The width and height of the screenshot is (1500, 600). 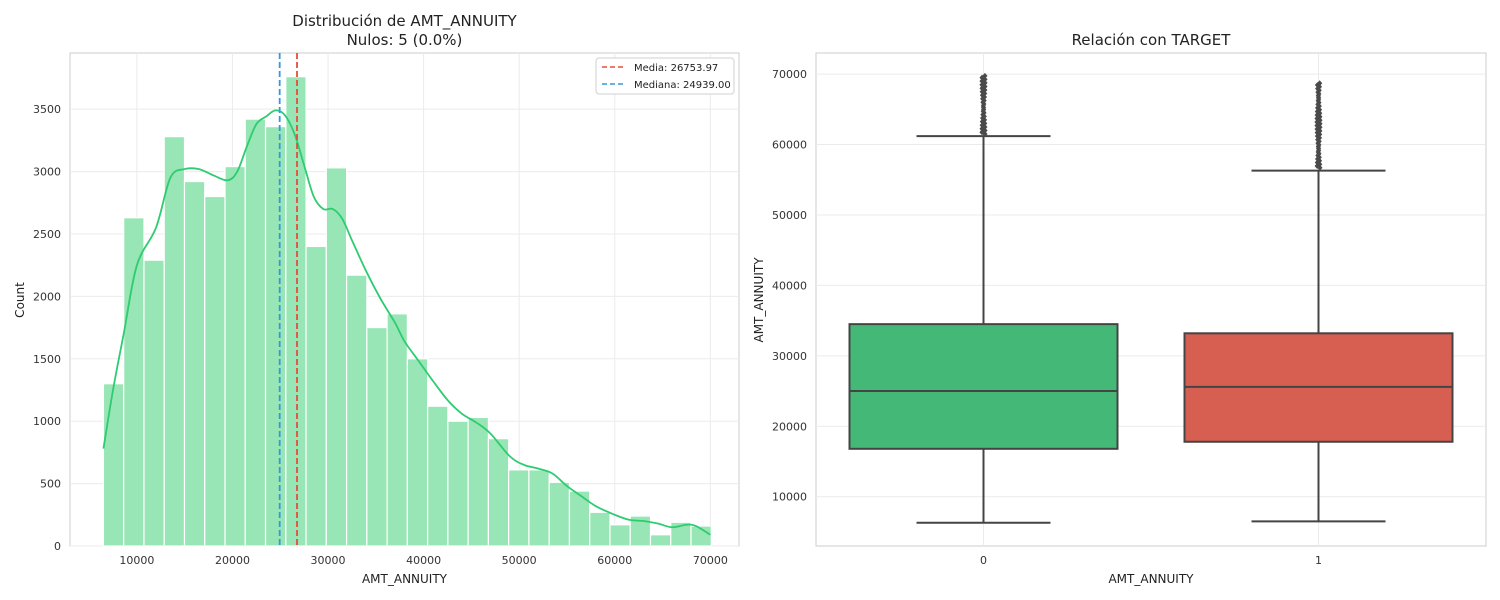 What do you see at coordinates (789, 74) in the screenshot?
I see `box-y-tick-label: 70000` at bounding box center [789, 74].